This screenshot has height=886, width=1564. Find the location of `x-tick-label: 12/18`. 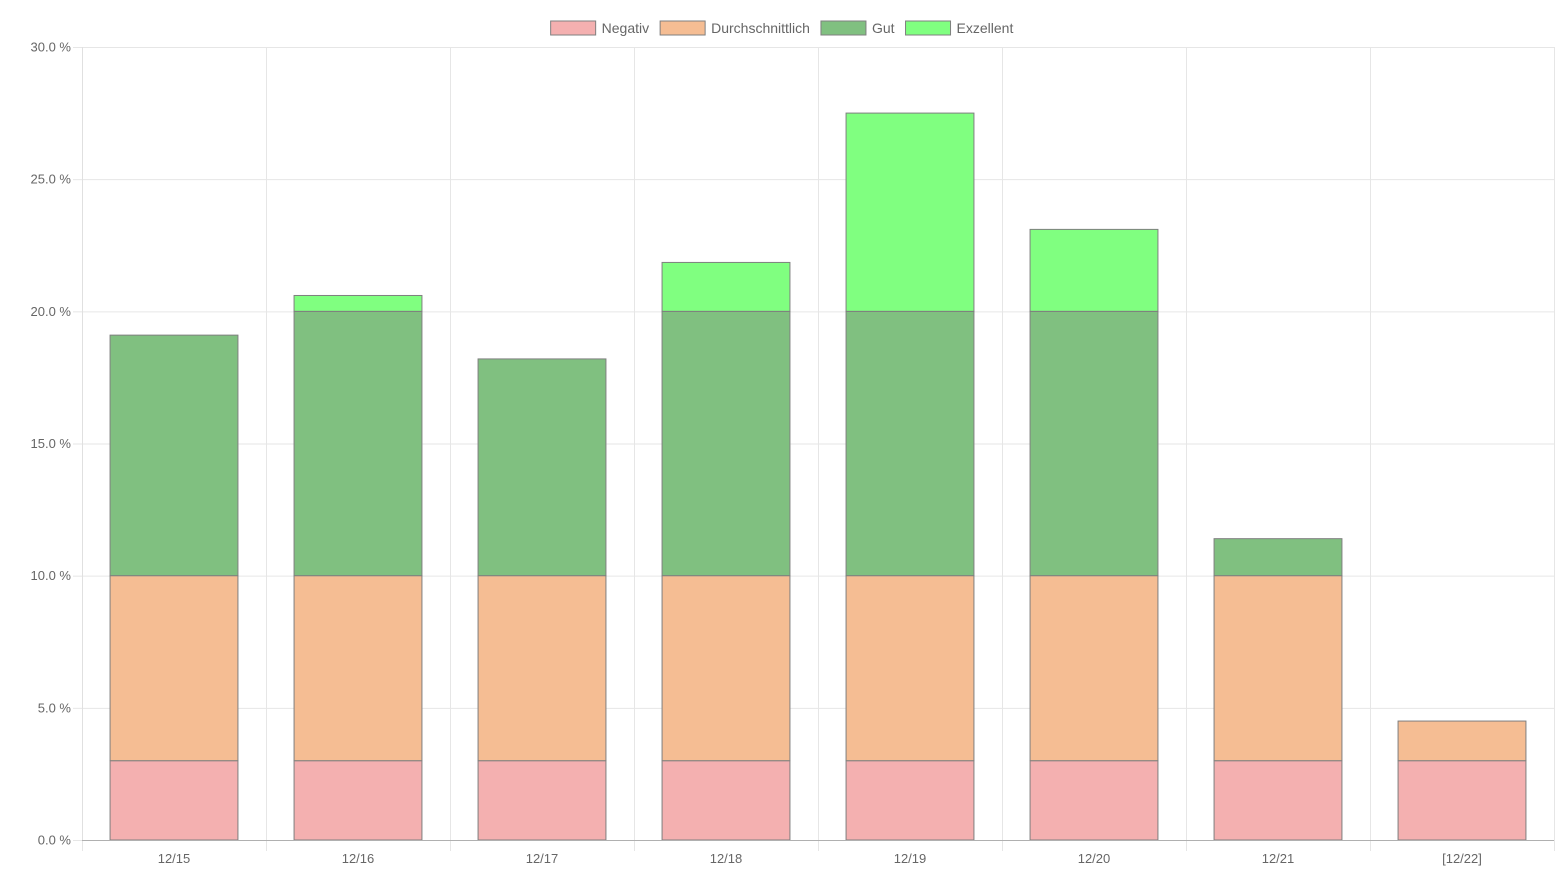

x-tick-label: 12/18 is located at coordinates (726, 858).